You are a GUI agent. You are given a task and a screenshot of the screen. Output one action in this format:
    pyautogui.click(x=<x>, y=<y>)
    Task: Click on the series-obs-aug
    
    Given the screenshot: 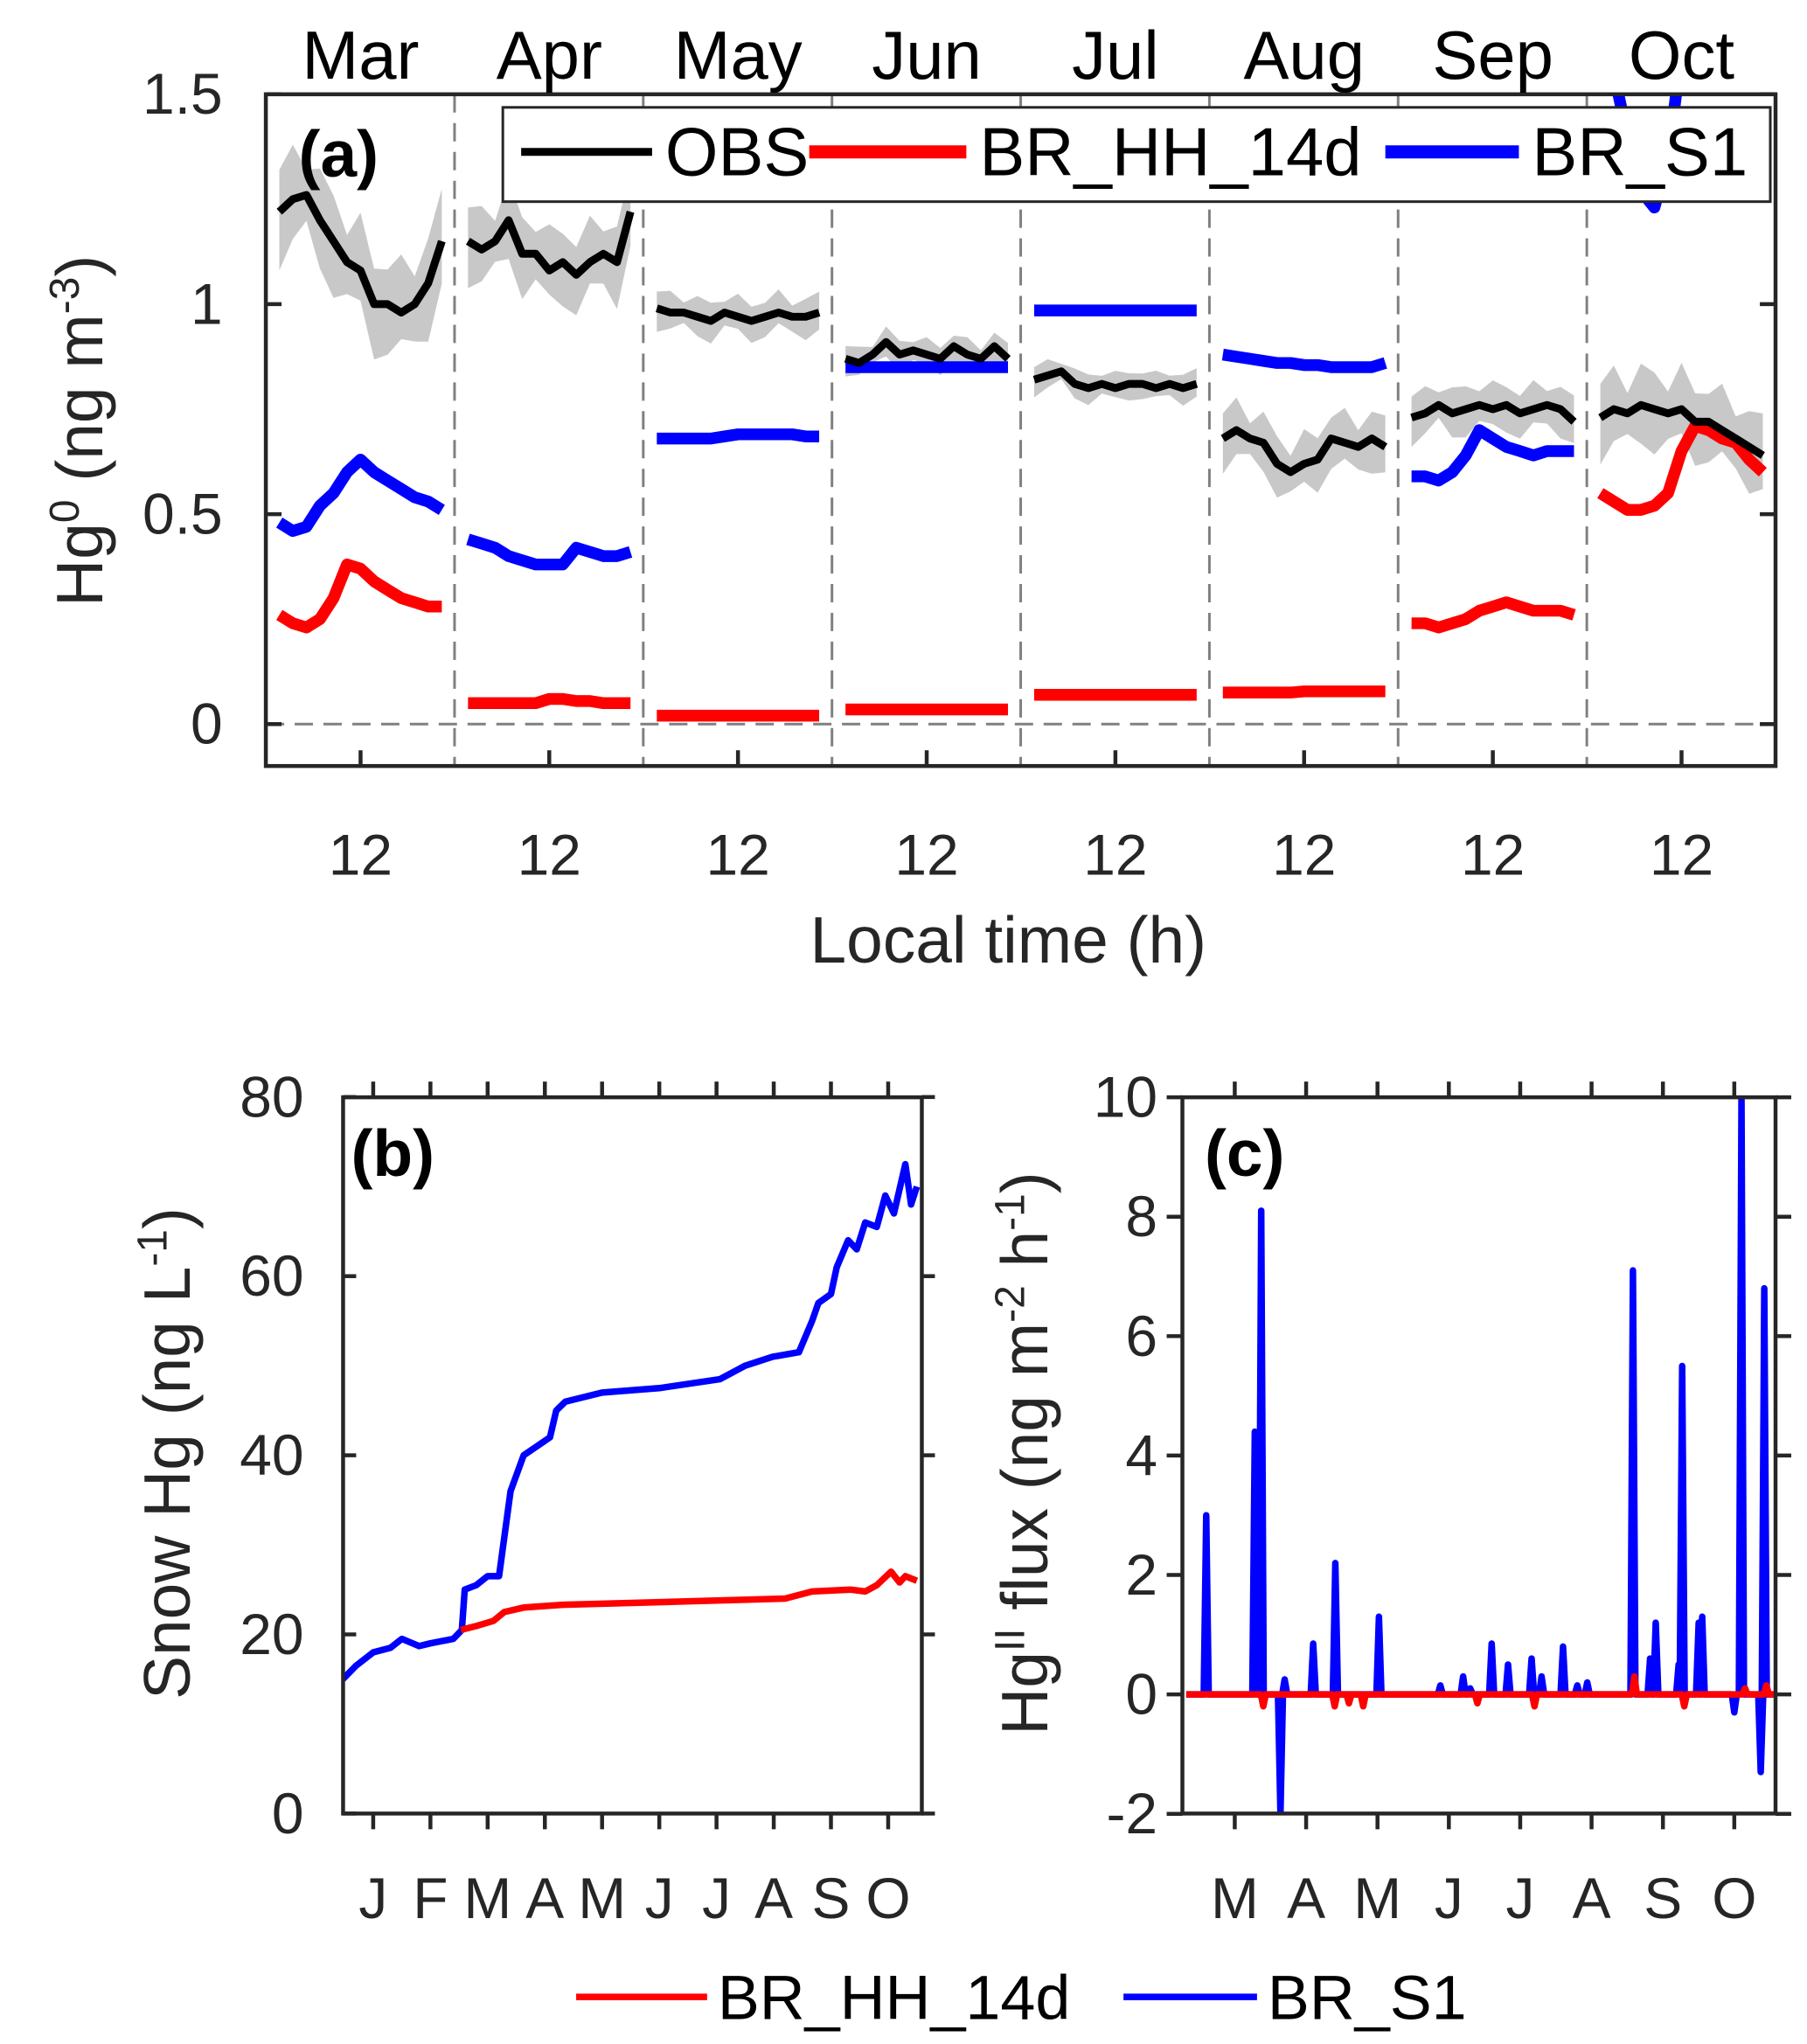 What is the action you would take?
    pyautogui.click(x=1304, y=451)
    